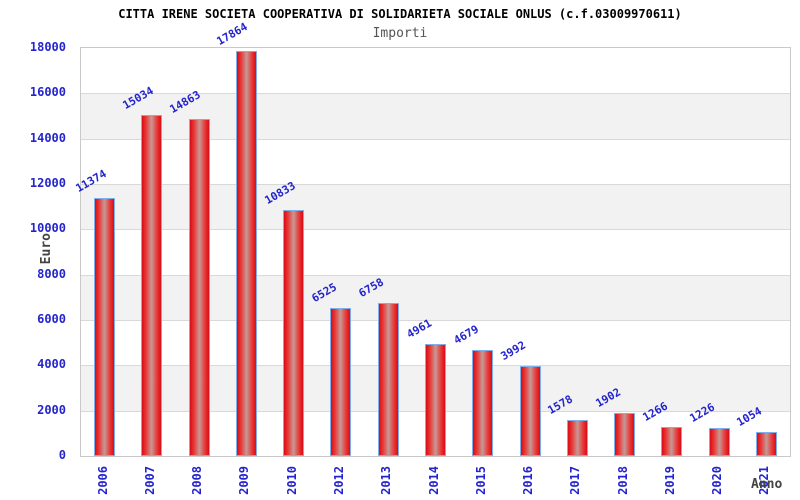 The width and height of the screenshot is (800, 500). Describe the element at coordinates (480, 480) in the screenshot. I see `x-tick-label: 2015` at that location.